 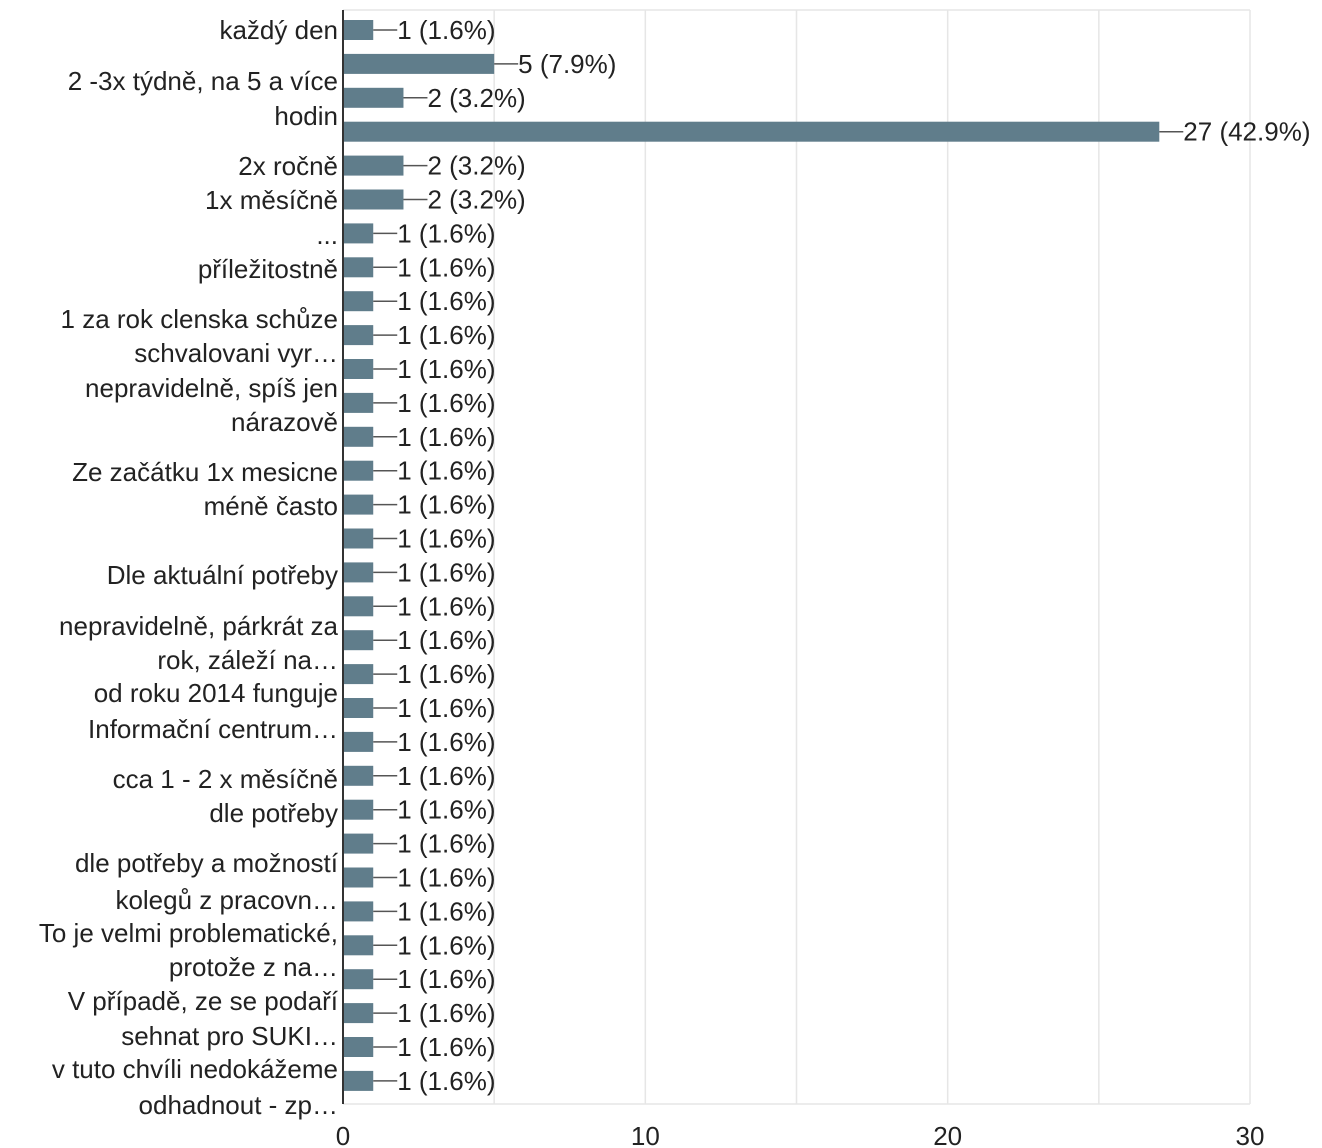 What do you see at coordinates (273, 813) in the screenshot?
I see `category-label: dle potřeby` at bounding box center [273, 813].